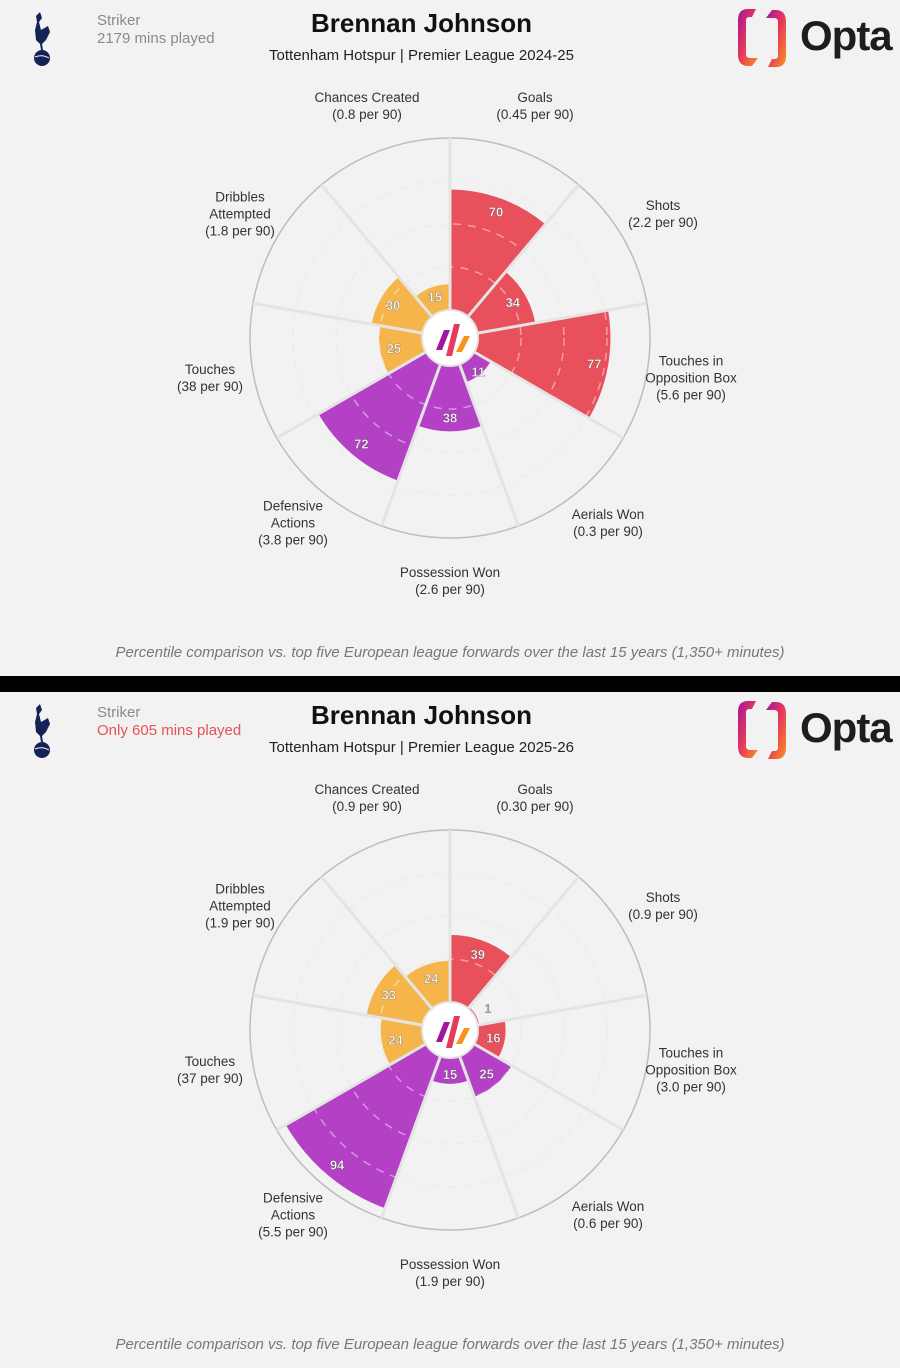 This screenshot has width=900, height=1368. I want to click on category-label: Dribbles Attempted (1.9 per 90), so click(240, 906).